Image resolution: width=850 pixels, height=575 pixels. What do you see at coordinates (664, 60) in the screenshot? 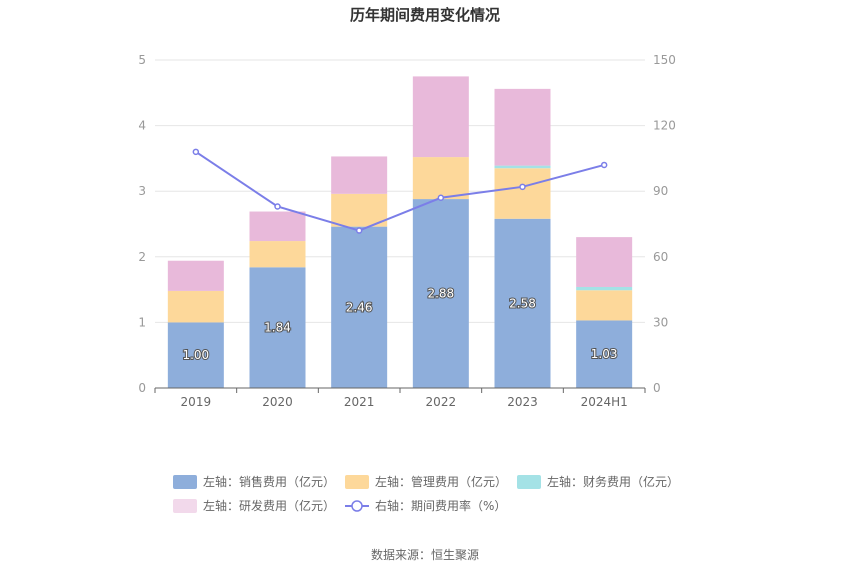
I see `right-tick-label: 150` at bounding box center [664, 60].